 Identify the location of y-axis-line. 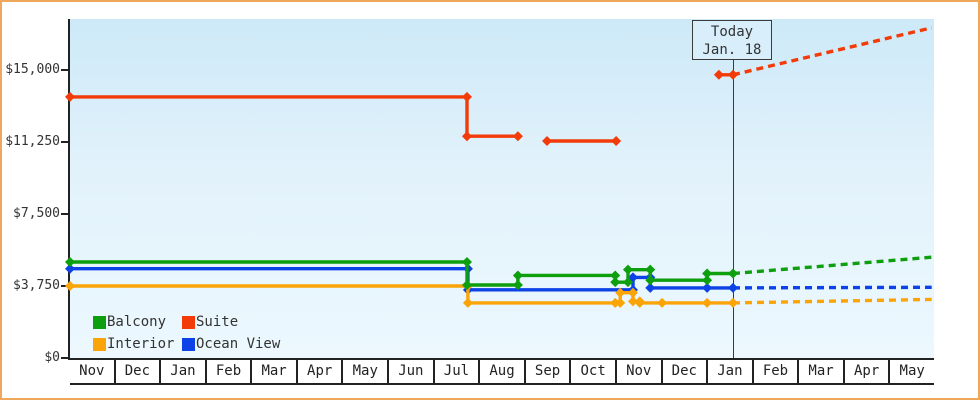
(69, 189).